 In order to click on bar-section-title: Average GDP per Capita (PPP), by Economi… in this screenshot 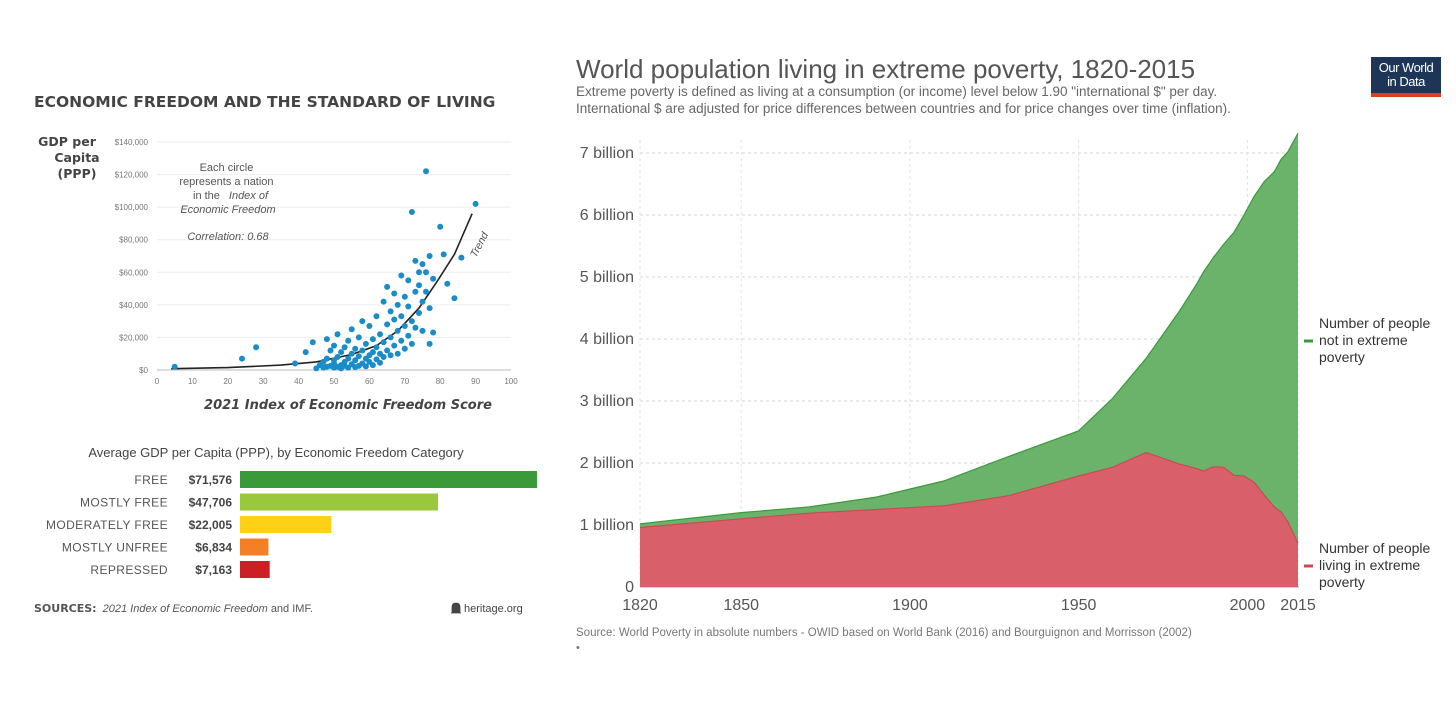, I will do `click(276, 452)`.